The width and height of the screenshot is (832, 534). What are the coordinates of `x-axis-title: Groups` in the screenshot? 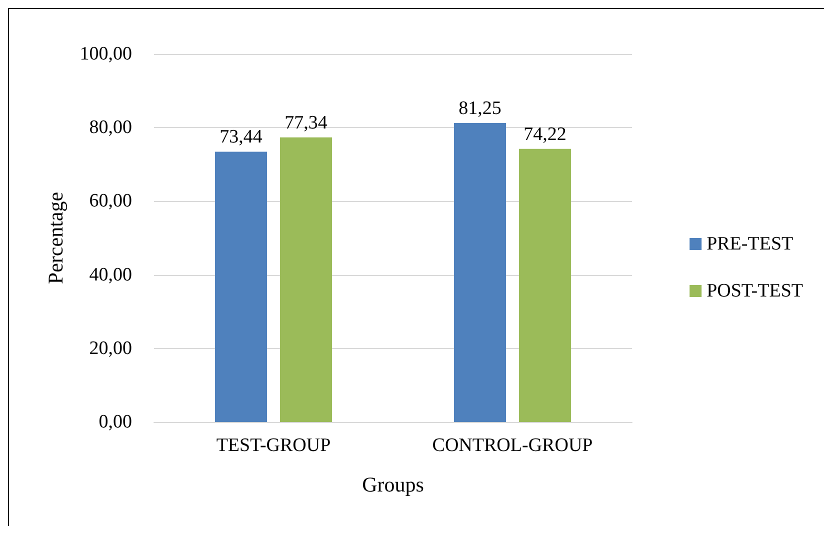 It's located at (393, 484).